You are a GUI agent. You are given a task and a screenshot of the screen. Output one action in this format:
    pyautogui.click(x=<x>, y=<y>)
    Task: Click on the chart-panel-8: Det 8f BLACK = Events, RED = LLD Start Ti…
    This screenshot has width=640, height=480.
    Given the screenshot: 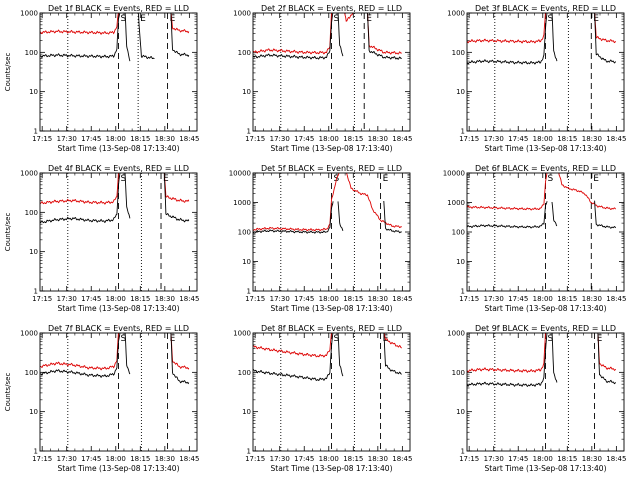 What is the action you would take?
    pyautogui.click(x=322, y=398)
    